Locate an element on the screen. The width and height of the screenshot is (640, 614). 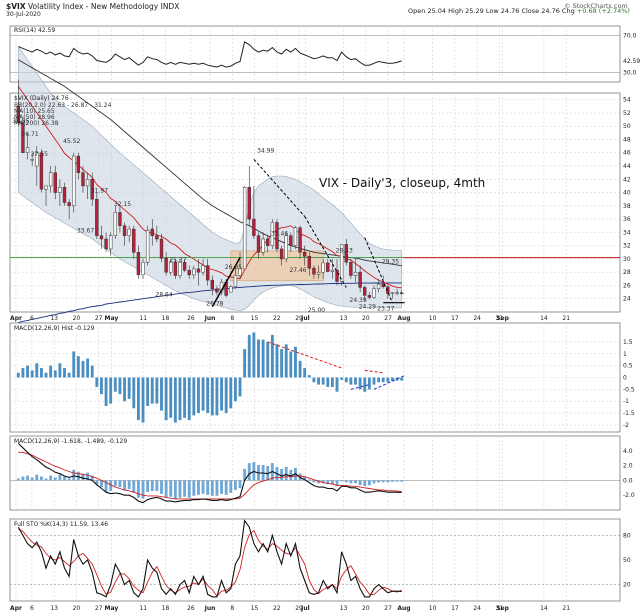
legend-item-3: MA(200) 26.38 is located at coordinates (36, 123).